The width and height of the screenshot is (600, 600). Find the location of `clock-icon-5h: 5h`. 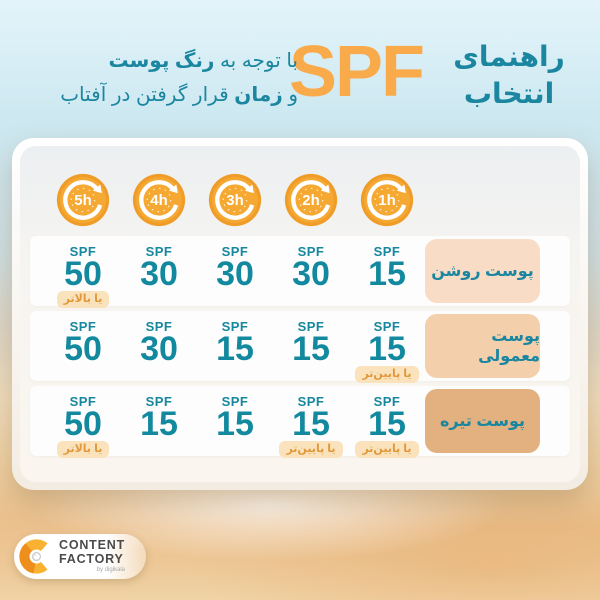

clock-icon-5h: 5h is located at coordinates (83, 200).